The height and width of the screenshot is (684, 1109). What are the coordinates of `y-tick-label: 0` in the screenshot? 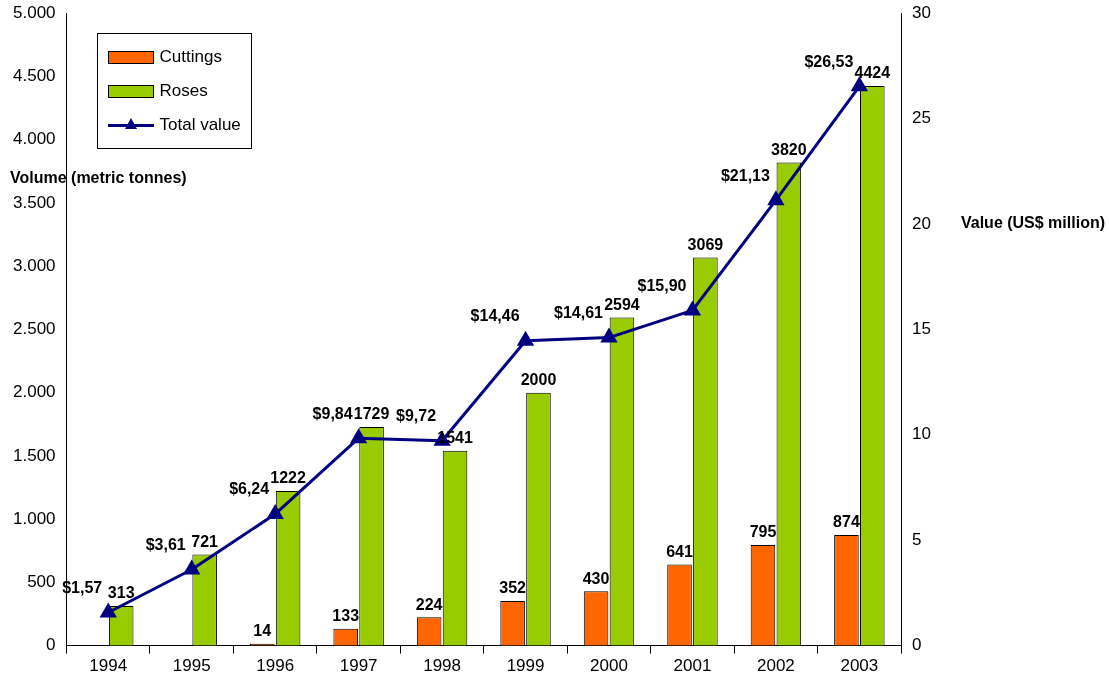 It's located at (51, 645).